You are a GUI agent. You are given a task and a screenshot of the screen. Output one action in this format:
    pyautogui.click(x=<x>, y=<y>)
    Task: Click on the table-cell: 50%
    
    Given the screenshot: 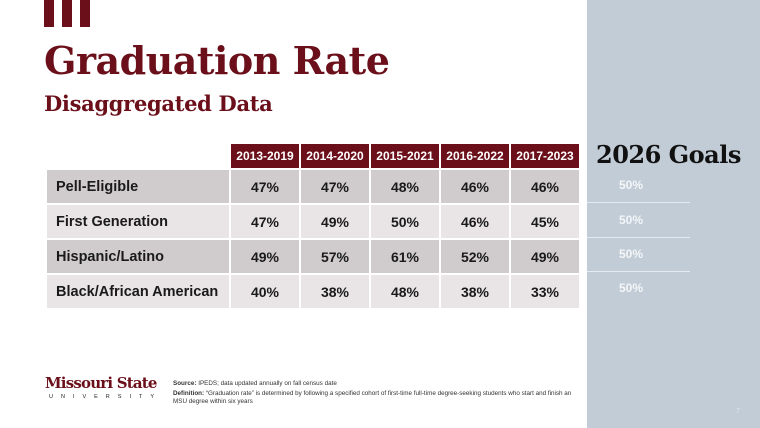 What is the action you would take?
    pyautogui.click(x=404, y=221)
    